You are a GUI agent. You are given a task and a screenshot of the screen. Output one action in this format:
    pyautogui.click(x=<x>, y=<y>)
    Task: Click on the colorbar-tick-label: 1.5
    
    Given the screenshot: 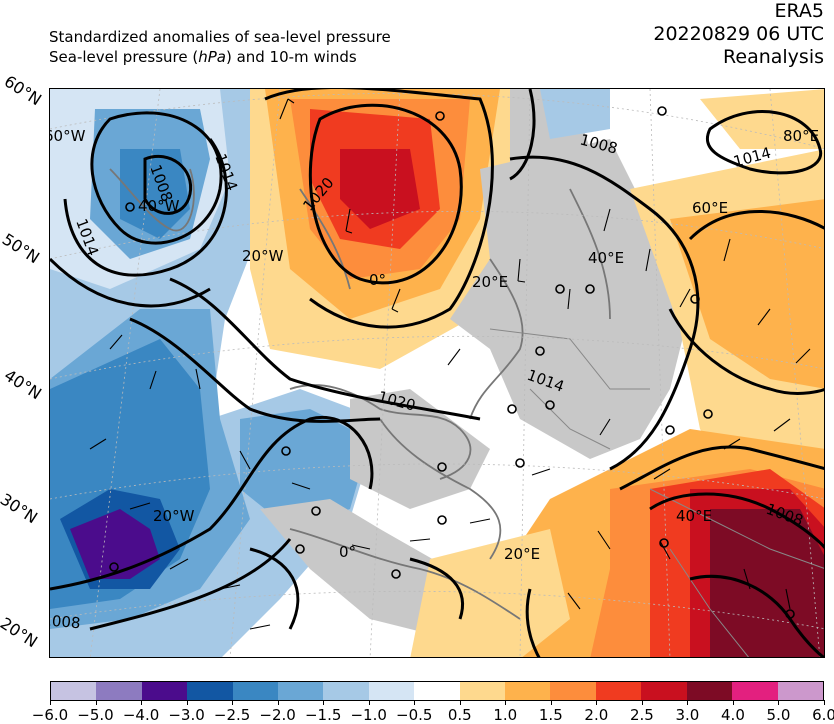 What is the action you would take?
    pyautogui.click(x=550, y=715)
    